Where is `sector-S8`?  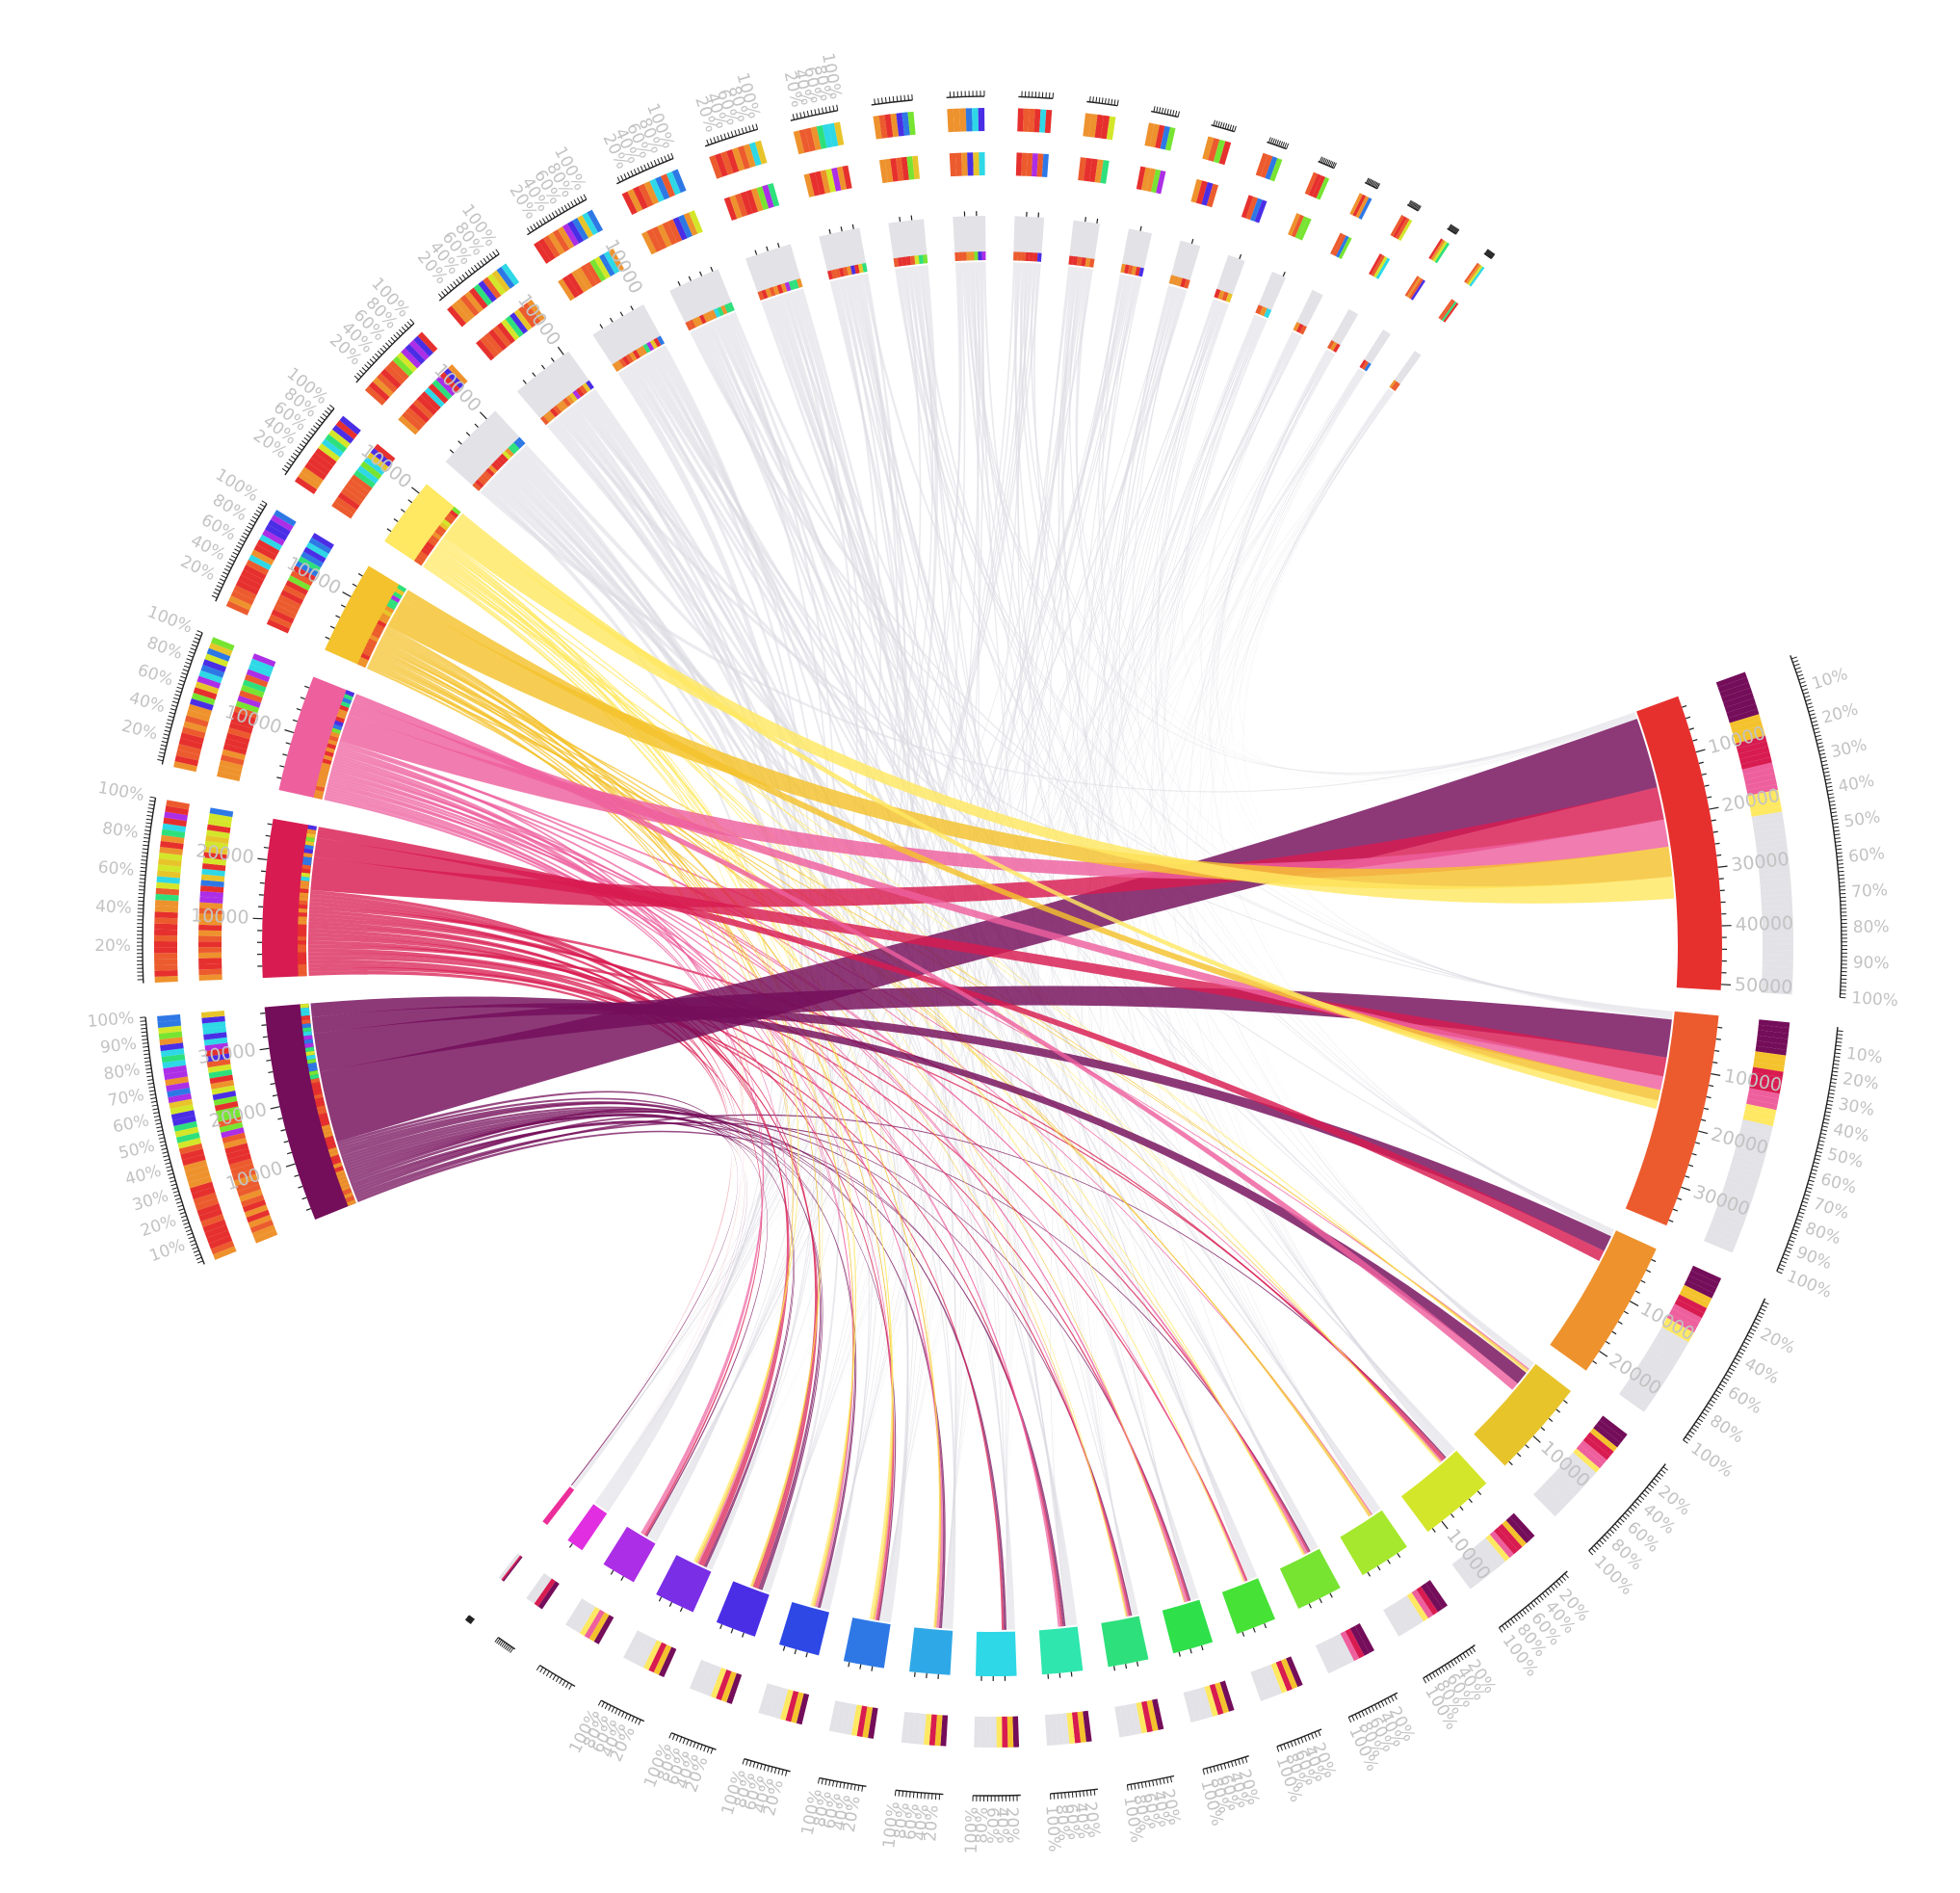 sector-S8 is located at coordinates (629, 338).